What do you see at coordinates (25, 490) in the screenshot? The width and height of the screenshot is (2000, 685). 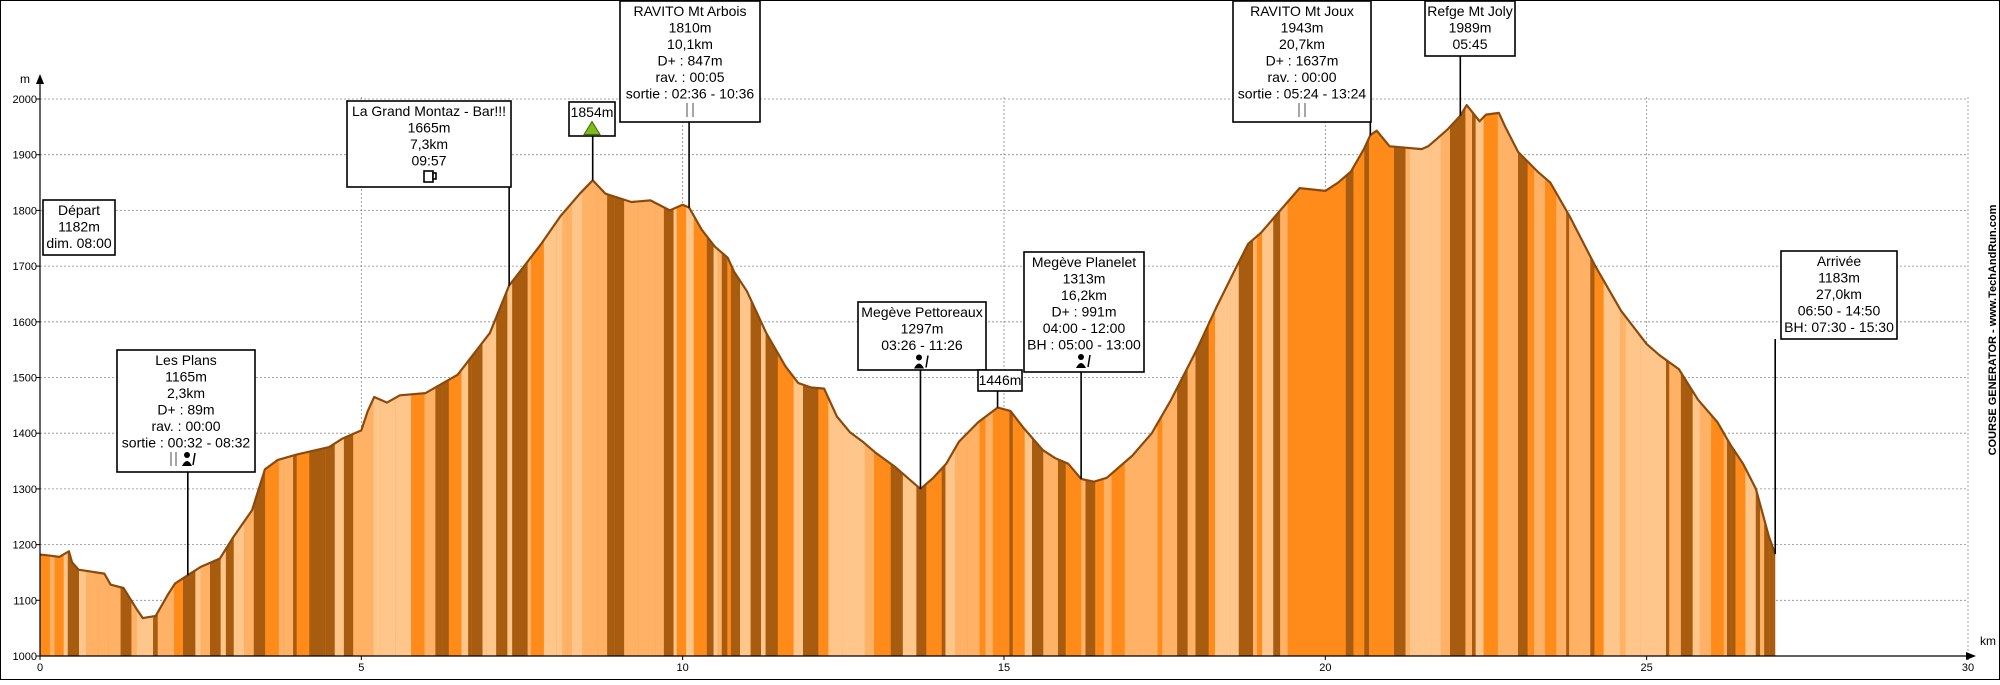 I see `y-tick-label: 1300` at bounding box center [25, 490].